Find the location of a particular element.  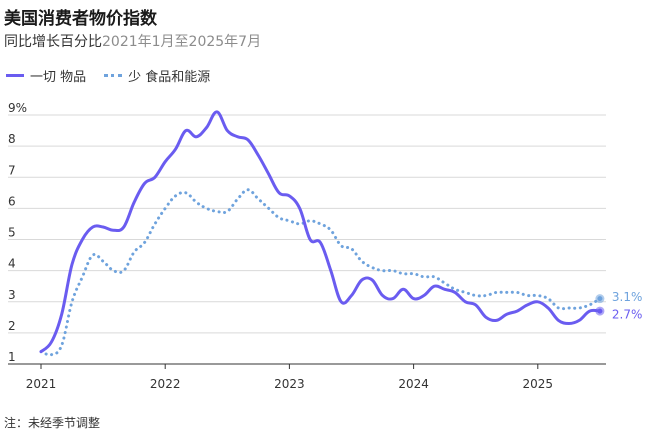

x-tick-label-2023: 2023 is located at coordinates (289, 384).